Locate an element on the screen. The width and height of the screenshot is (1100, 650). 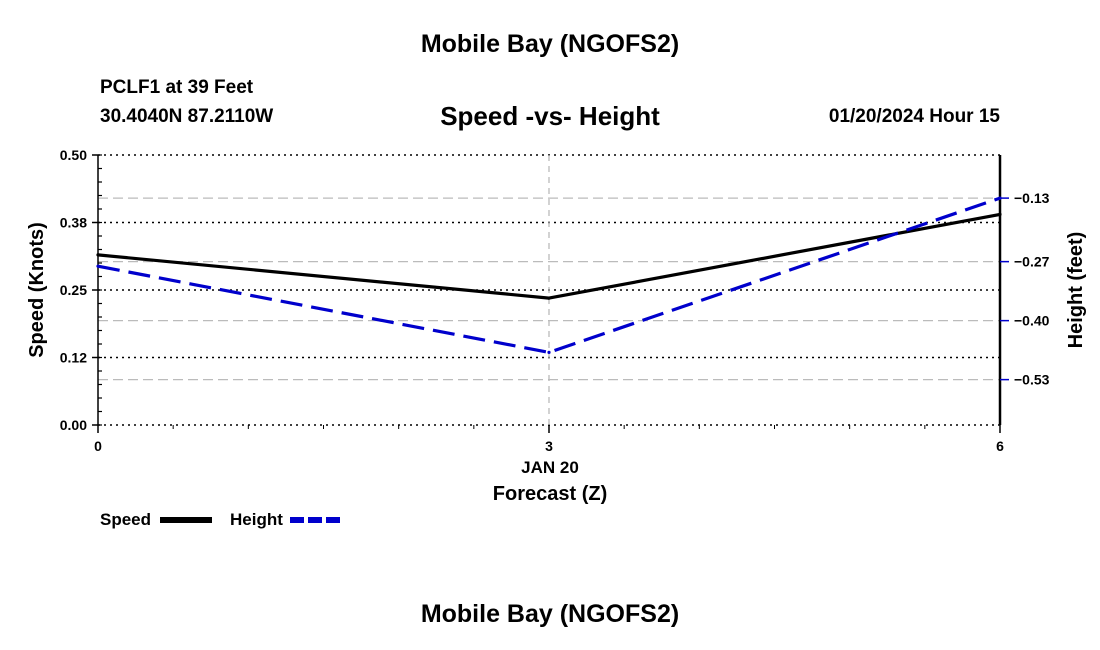
y2-tick-label: −0.13 is located at coordinates (1032, 198).